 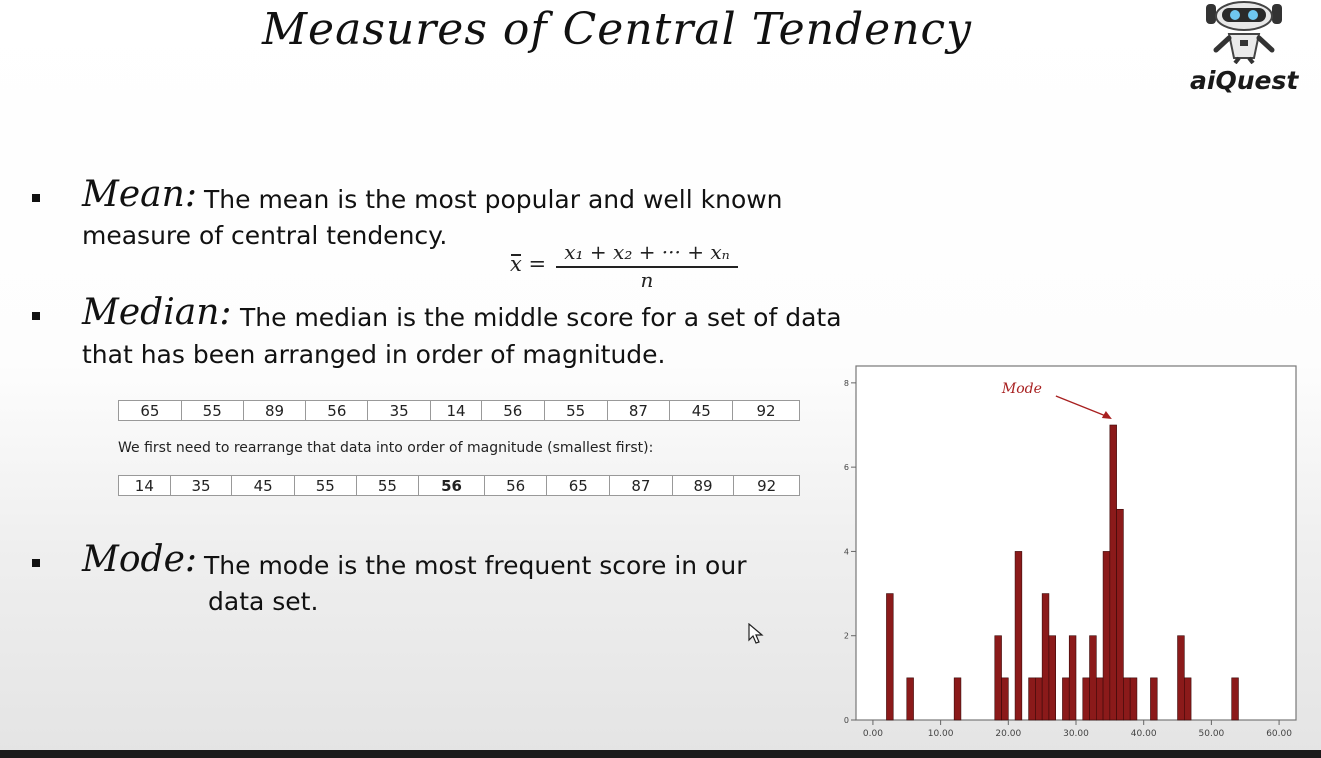 I want to click on x-tick-label: 30.00, so click(x=1076, y=734).